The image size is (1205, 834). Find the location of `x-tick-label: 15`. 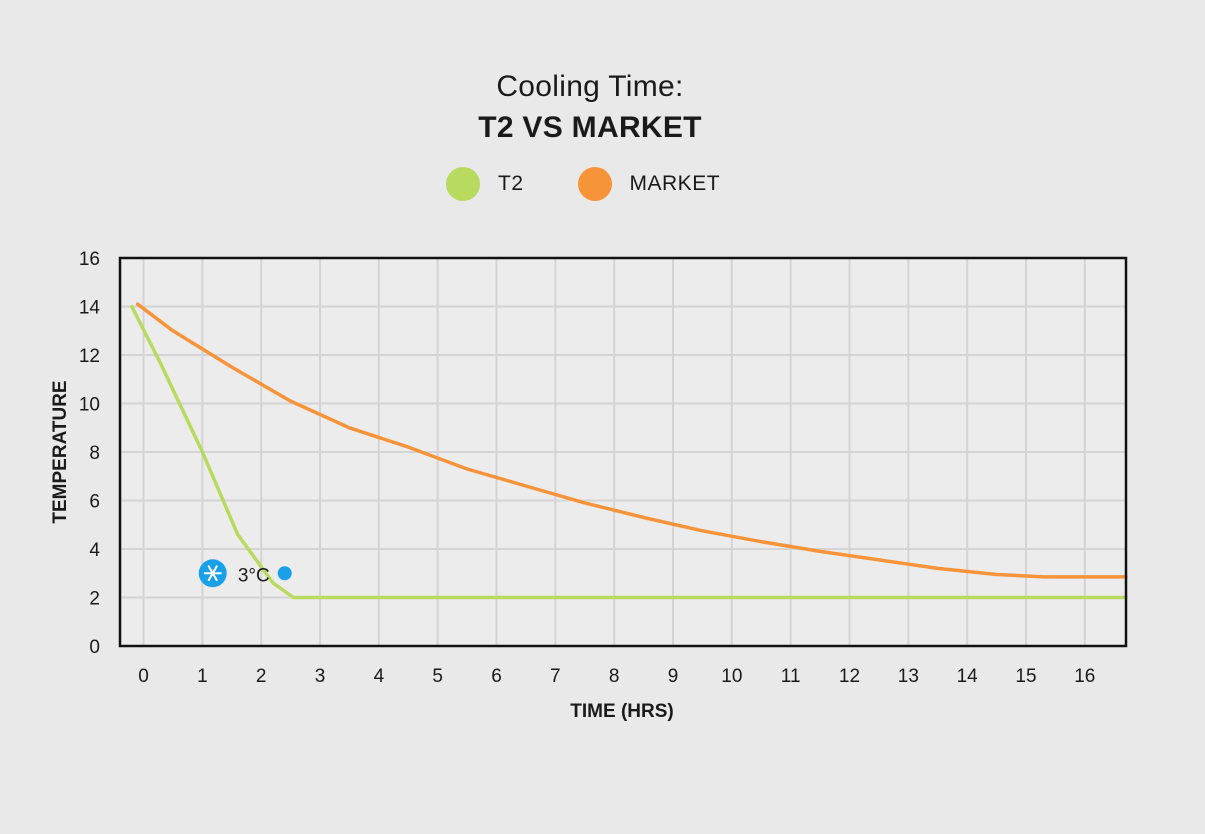

x-tick-label: 15 is located at coordinates (1025, 676).